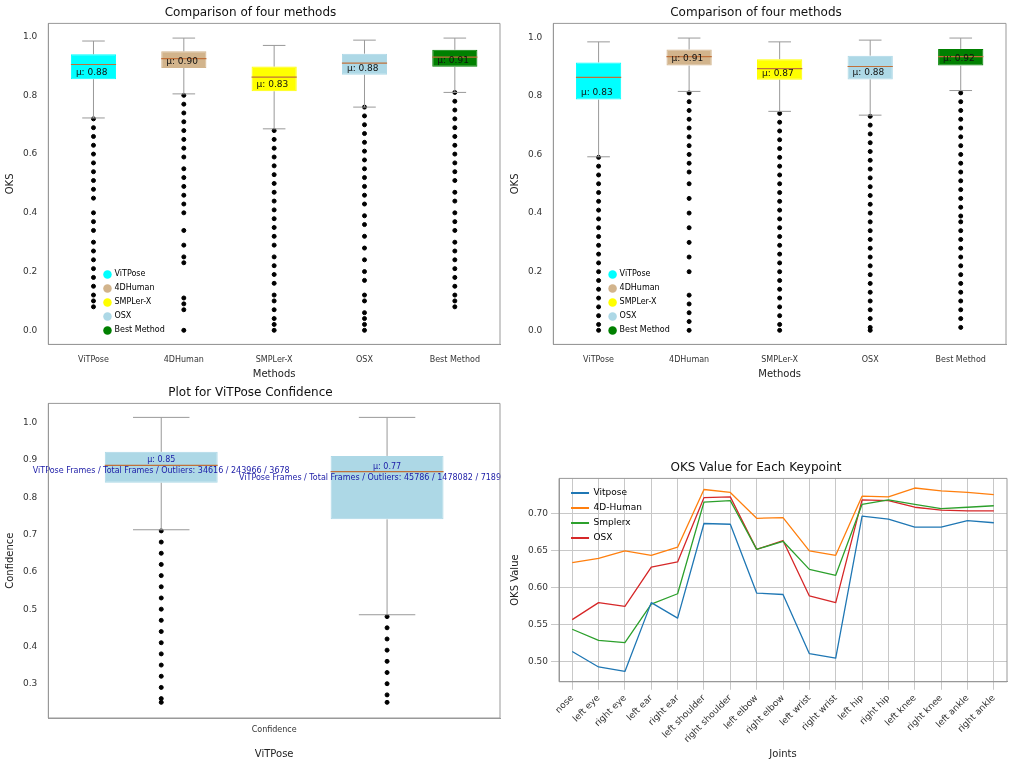  Describe the element at coordinates (617, 507) in the screenshot. I see `legend-label: 4D-Human` at that location.